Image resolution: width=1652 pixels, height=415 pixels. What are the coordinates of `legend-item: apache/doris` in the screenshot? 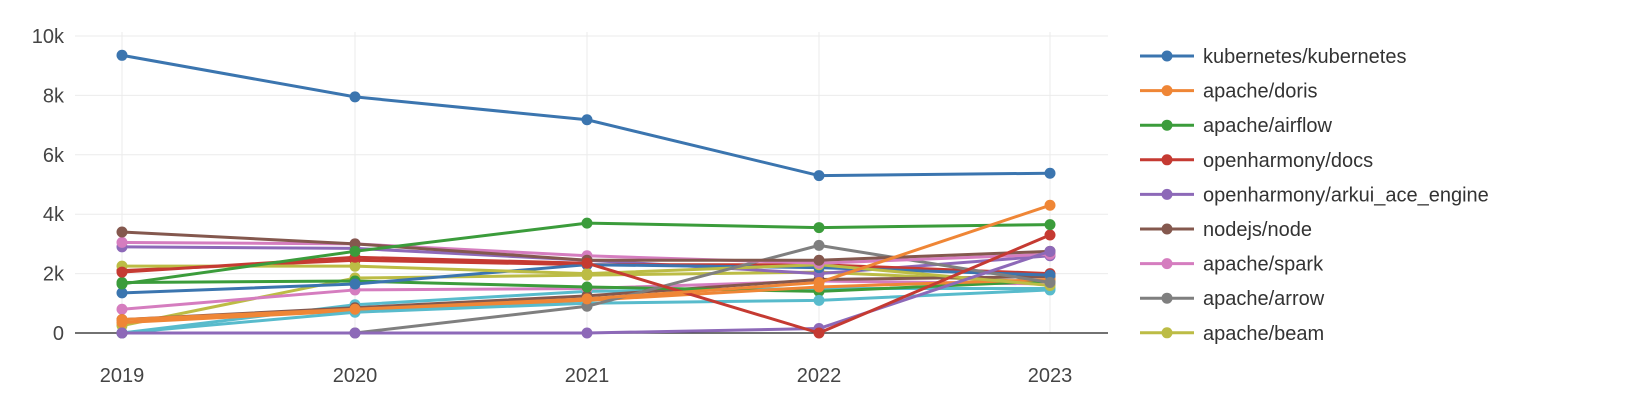 It's located at (1229, 92).